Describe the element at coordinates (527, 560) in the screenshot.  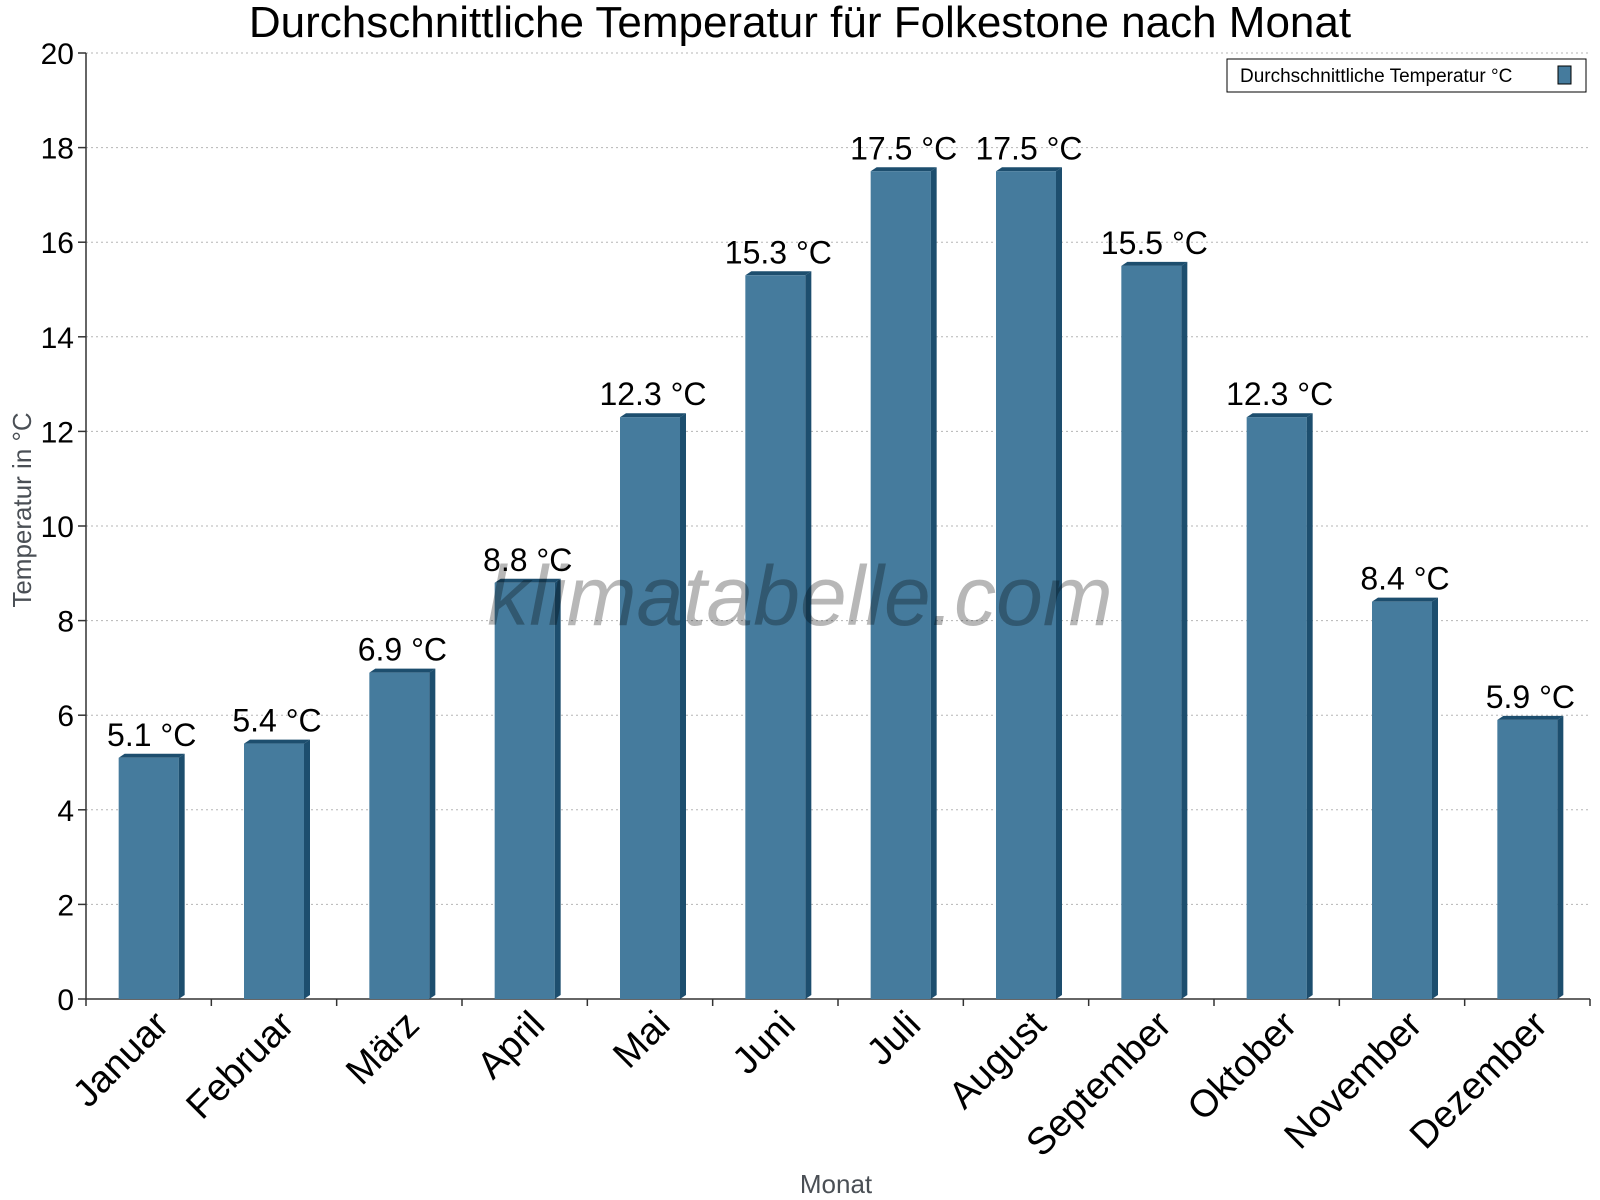
I see `bar-value-label: 8.8 °C` at that location.